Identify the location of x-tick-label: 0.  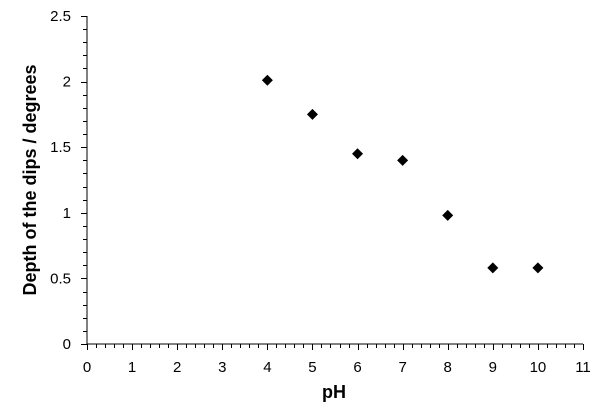
(87, 367).